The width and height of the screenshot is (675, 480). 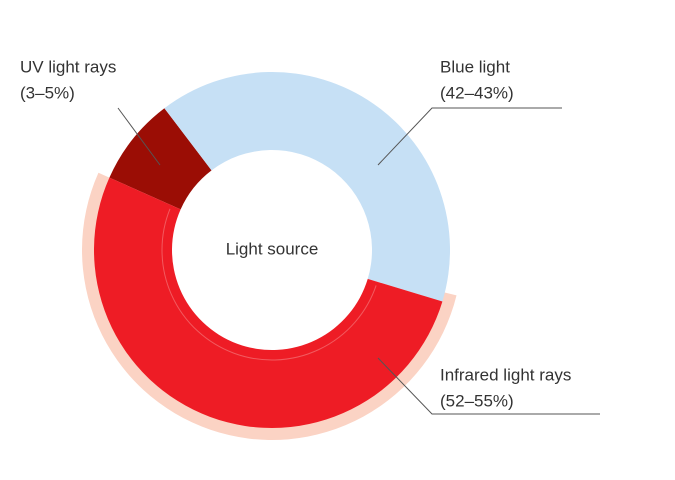 I want to click on slice-range: (52–55%), so click(x=477, y=400).